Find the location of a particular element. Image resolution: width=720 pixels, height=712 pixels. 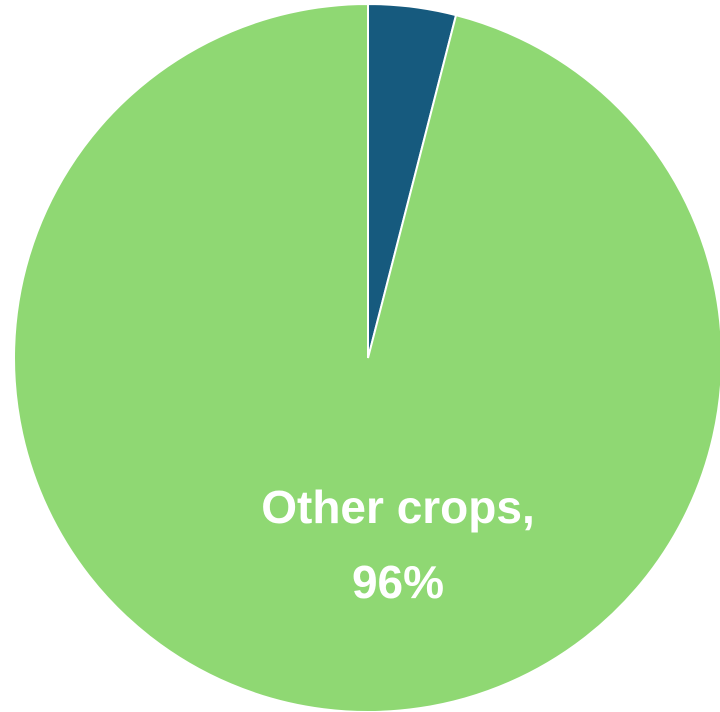

slice-label-category-other-crops: Other crops, is located at coordinates (398, 507).